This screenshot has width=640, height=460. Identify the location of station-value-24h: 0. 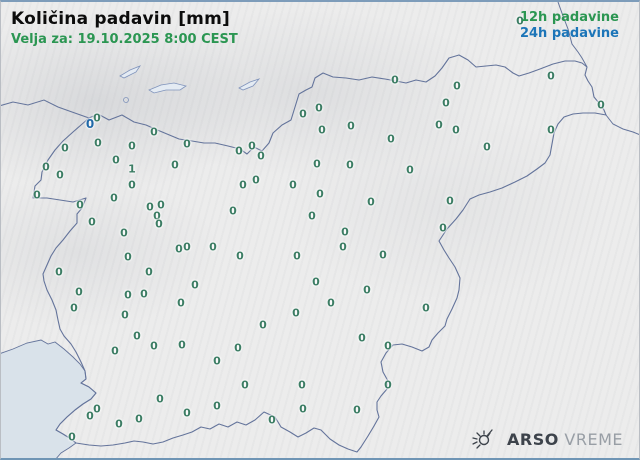
(90, 124).